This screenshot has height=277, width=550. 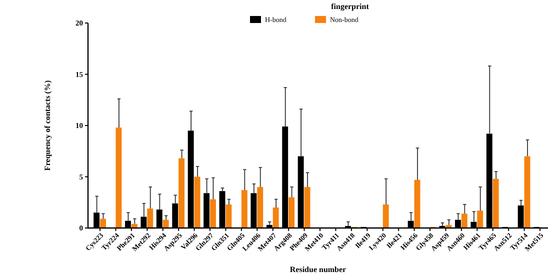 I want to click on y-axis-title: Frequency of contacts (%), so click(x=47, y=125).